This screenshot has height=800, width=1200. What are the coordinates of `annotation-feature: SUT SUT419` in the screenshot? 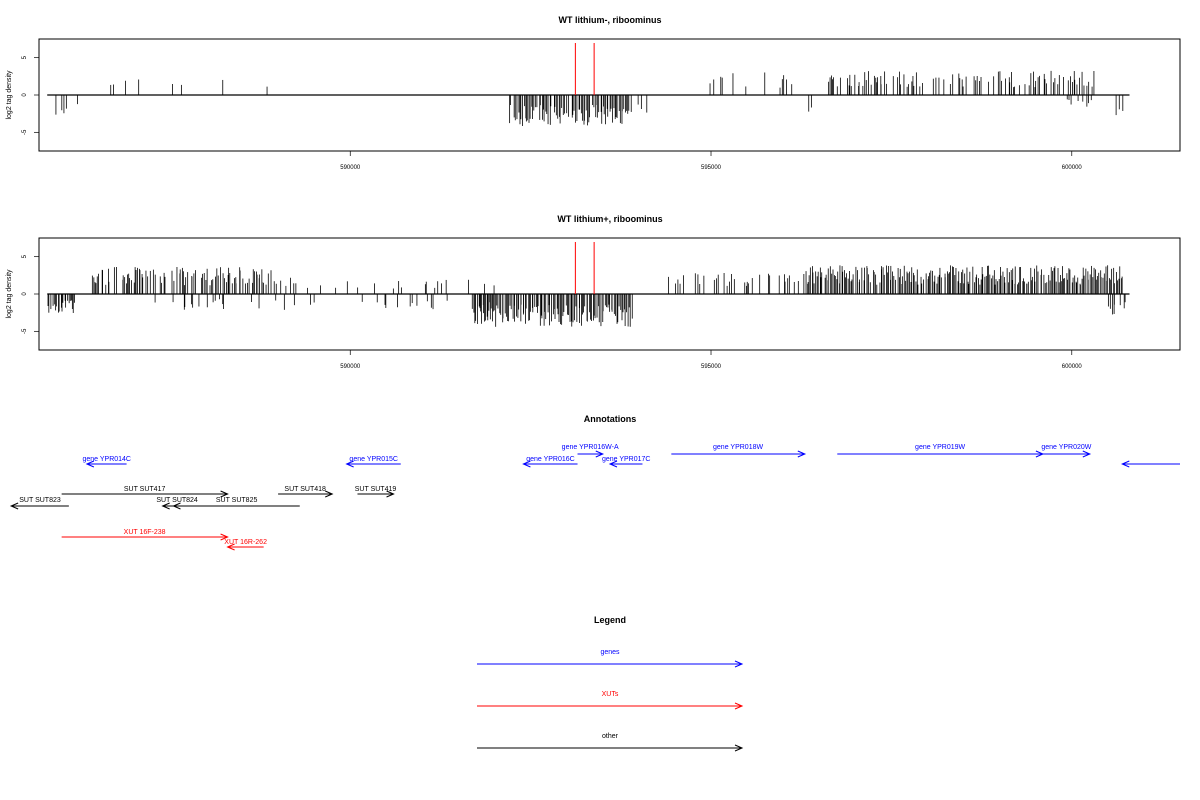 It's located at (376, 492).